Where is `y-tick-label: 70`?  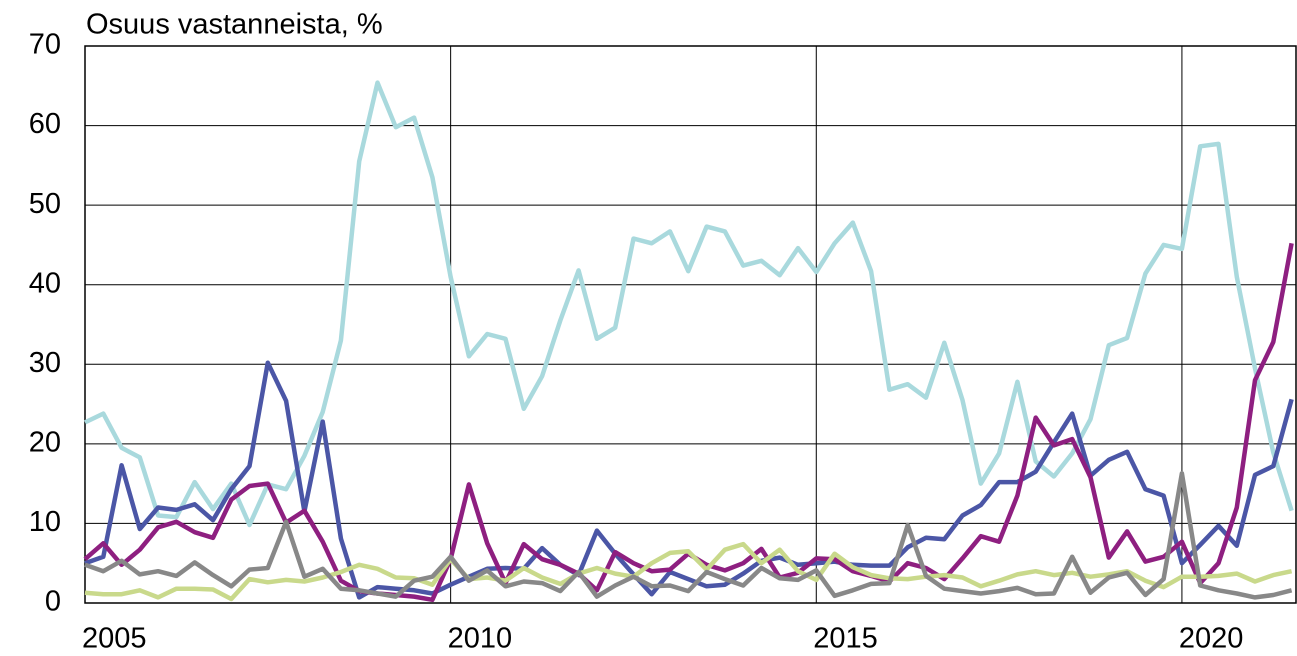
y-tick-label: 70 is located at coordinates (45, 45).